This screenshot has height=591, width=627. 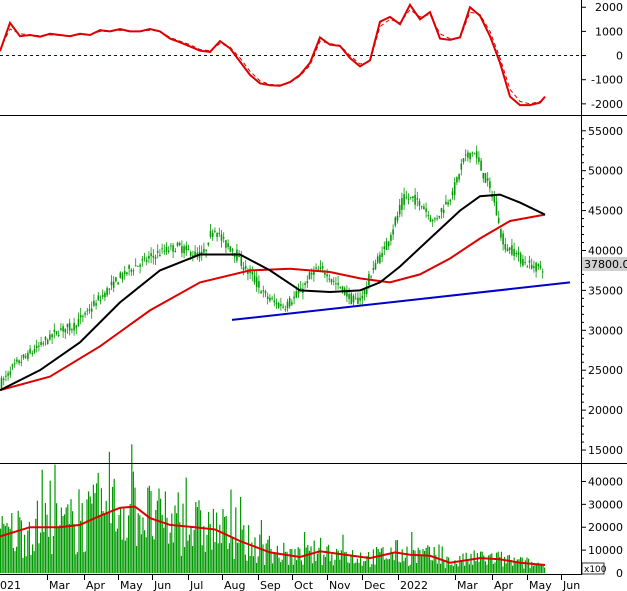 What do you see at coordinates (605, 527) in the screenshot?
I see `volume-tick-label: 20000` at bounding box center [605, 527].